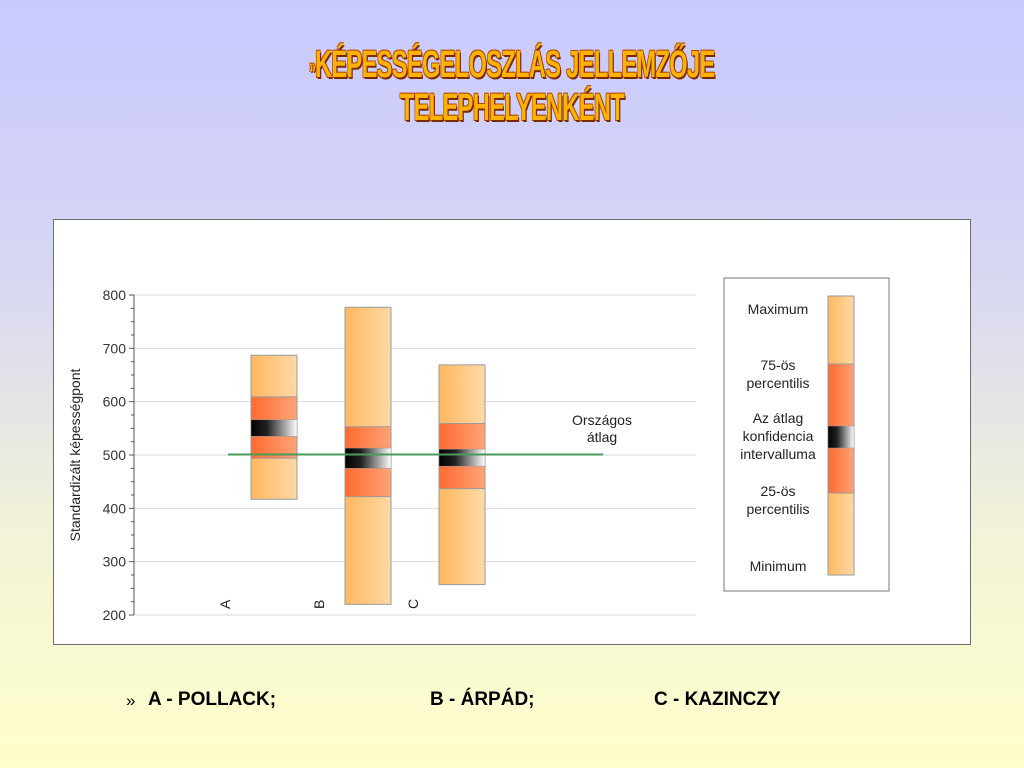  Describe the element at coordinates (717, 699) in the screenshot. I see `footer-site-c: C - KAZINCZY` at that location.